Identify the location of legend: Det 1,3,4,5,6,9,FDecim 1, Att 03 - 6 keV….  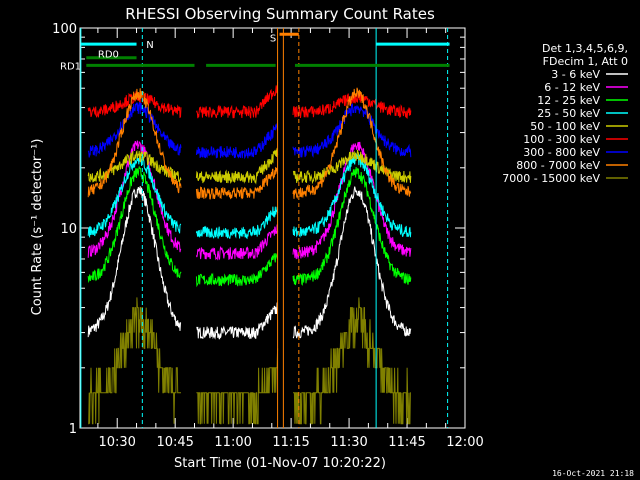
(565, 113).